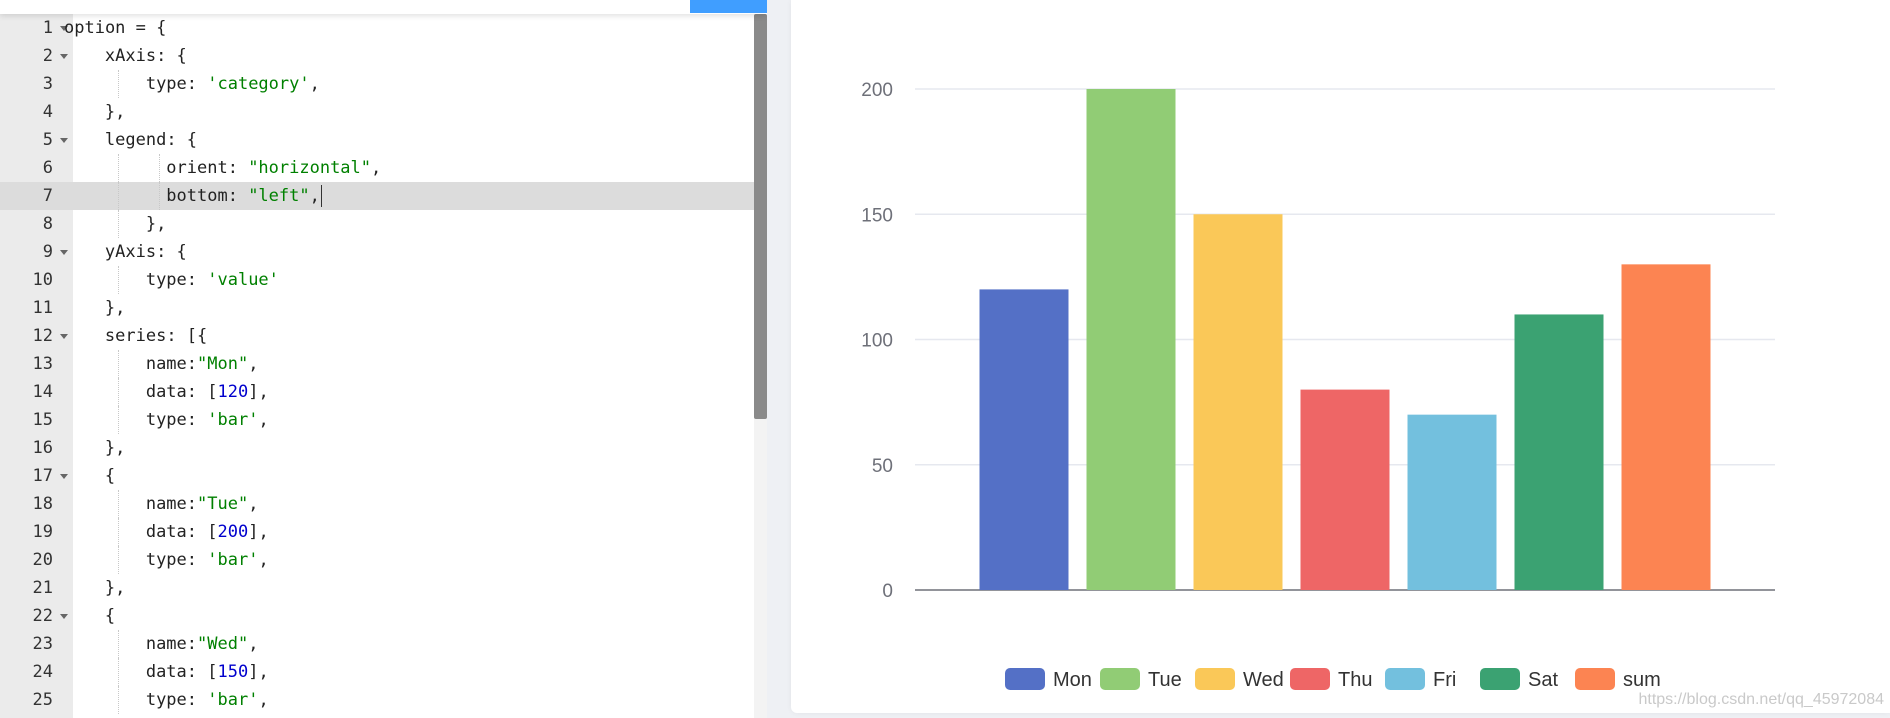 Image resolution: width=1890 pixels, height=718 pixels. What do you see at coordinates (383, 532) in the screenshot?
I see `code-line: 19 data: [200],` at bounding box center [383, 532].